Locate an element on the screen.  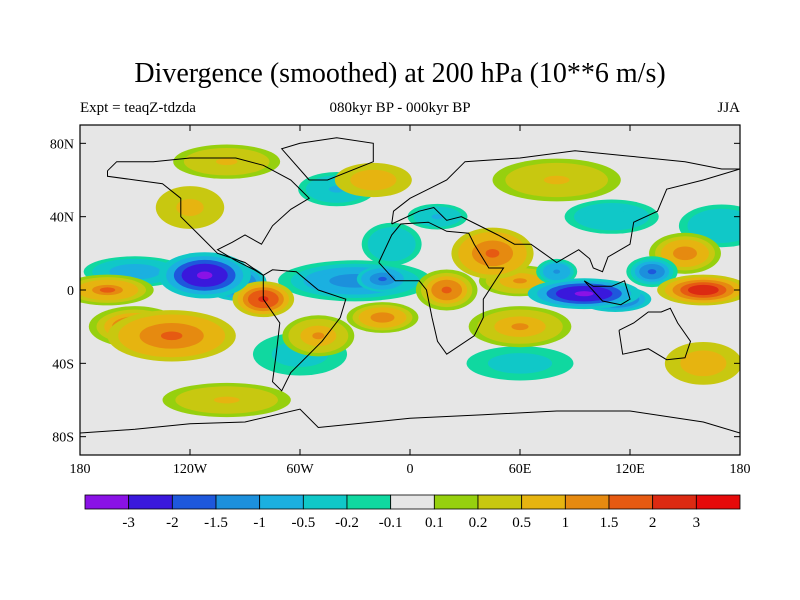
y-tick-label: 0 is located at coordinates (70, 291).